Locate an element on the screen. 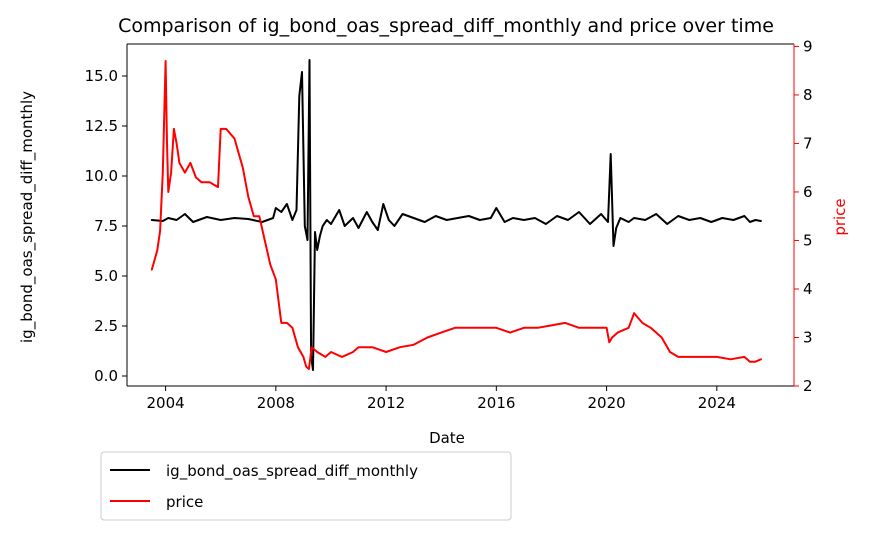 This screenshot has height=534, width=875. legend-frame is located at coordinates (306, 486).